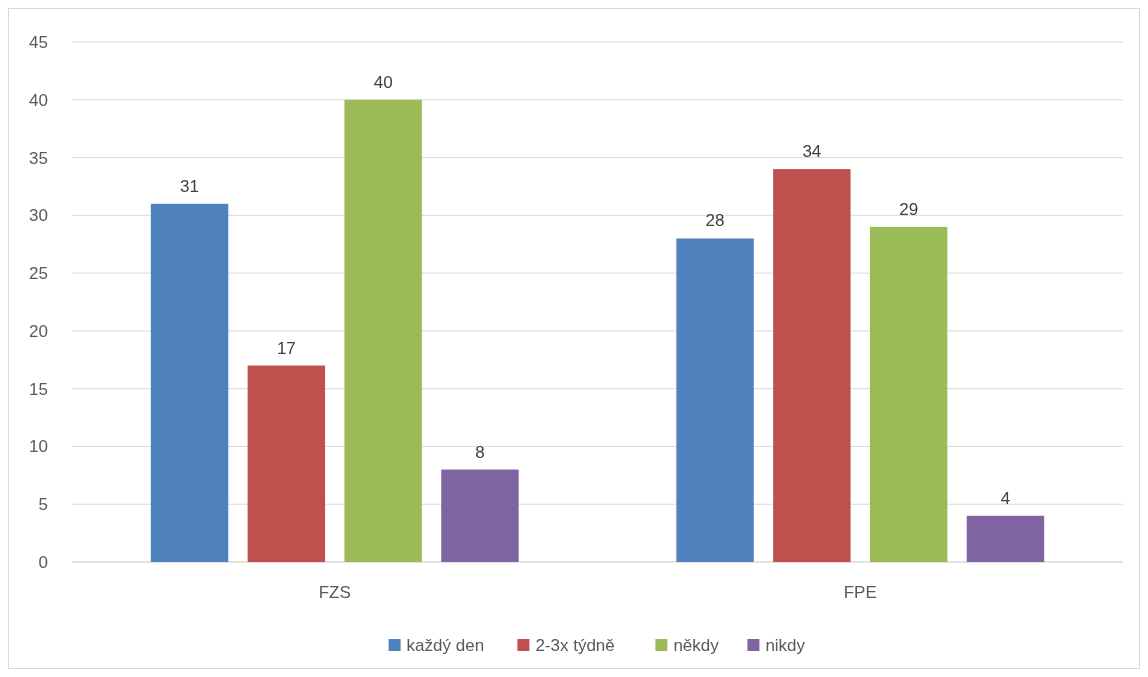 The image size is (1148, 677). Describe the element at coordinates (909, 209) in the screenshot. I see `data-label: 29` at that location.